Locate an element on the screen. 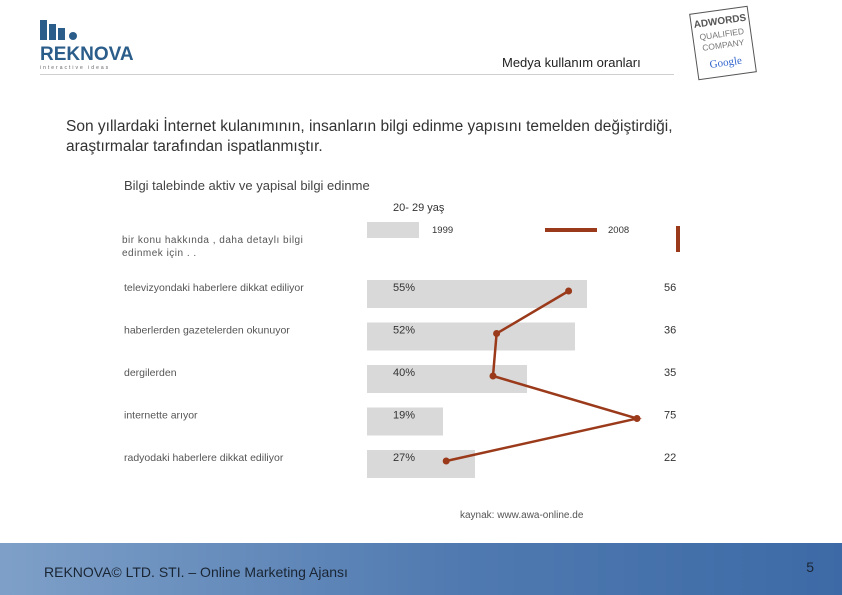  chart-legend: 1999 2008 is located at coordinates (523, 237).